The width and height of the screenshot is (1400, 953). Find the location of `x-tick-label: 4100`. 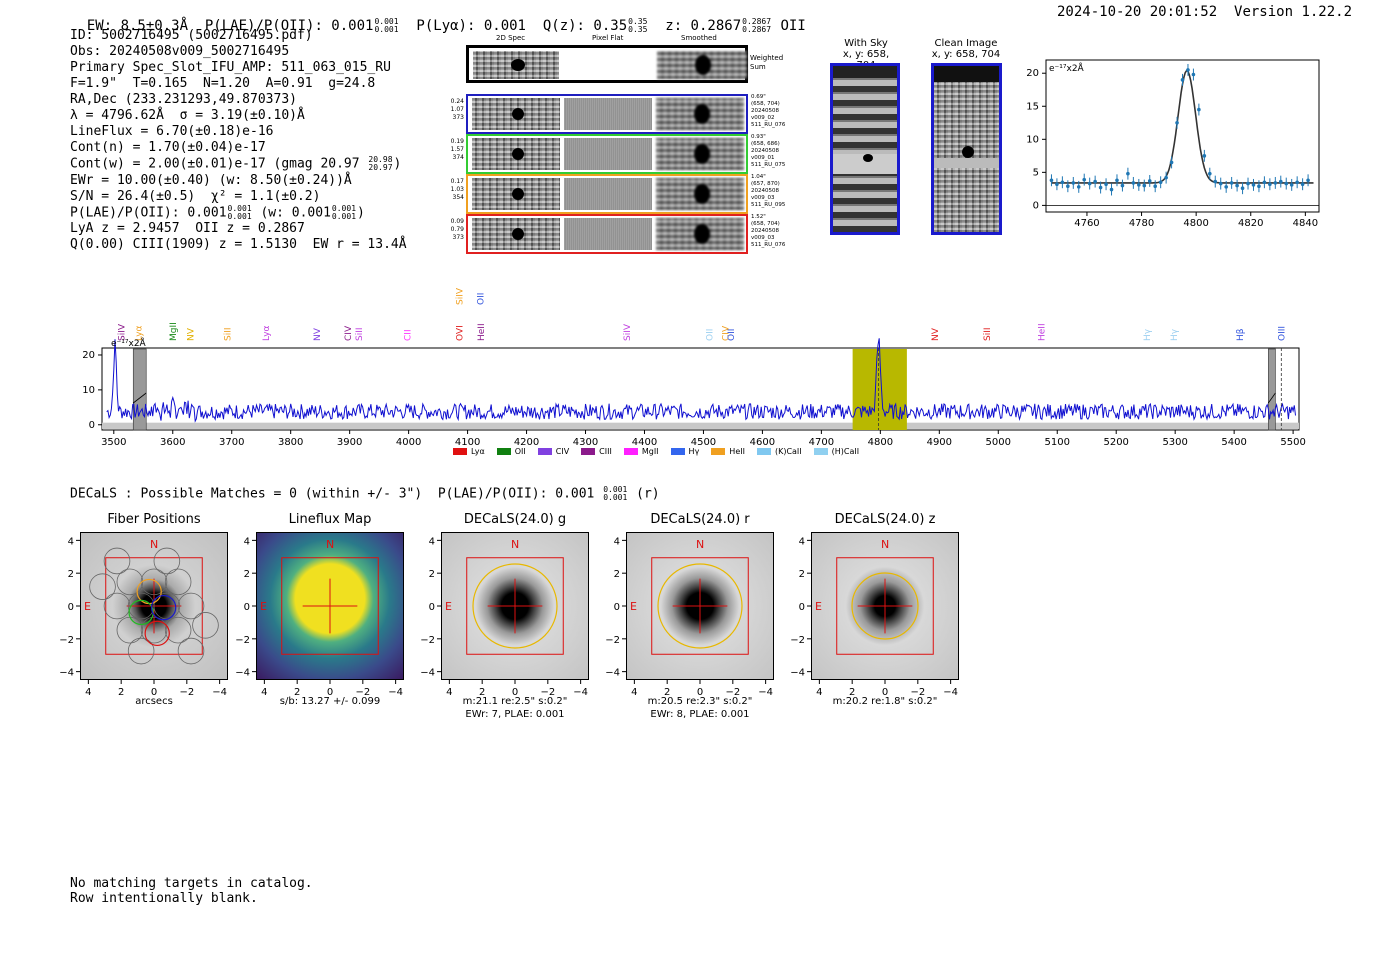

x-tick-label: 4100 is located at coordinates (467, 442).